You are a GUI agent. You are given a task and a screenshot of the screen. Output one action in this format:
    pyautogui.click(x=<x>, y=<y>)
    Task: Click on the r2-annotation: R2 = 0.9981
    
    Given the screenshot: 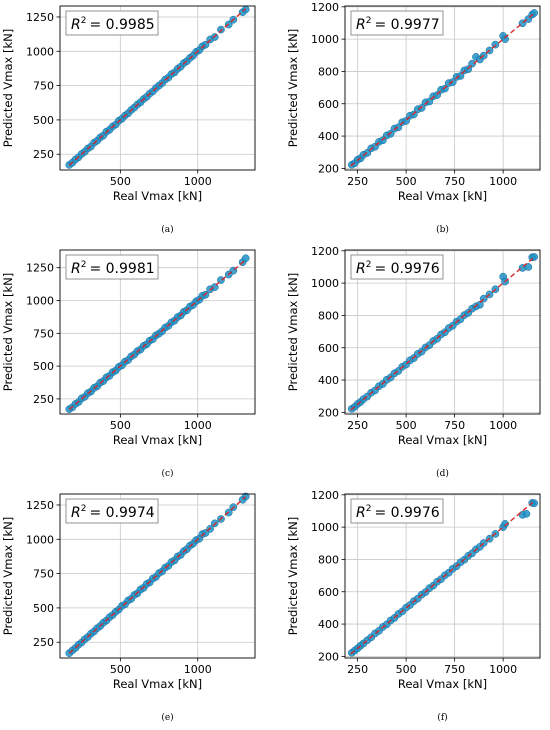 What is the action you would take?
    pyautogui.click(x=113, y=268)
    